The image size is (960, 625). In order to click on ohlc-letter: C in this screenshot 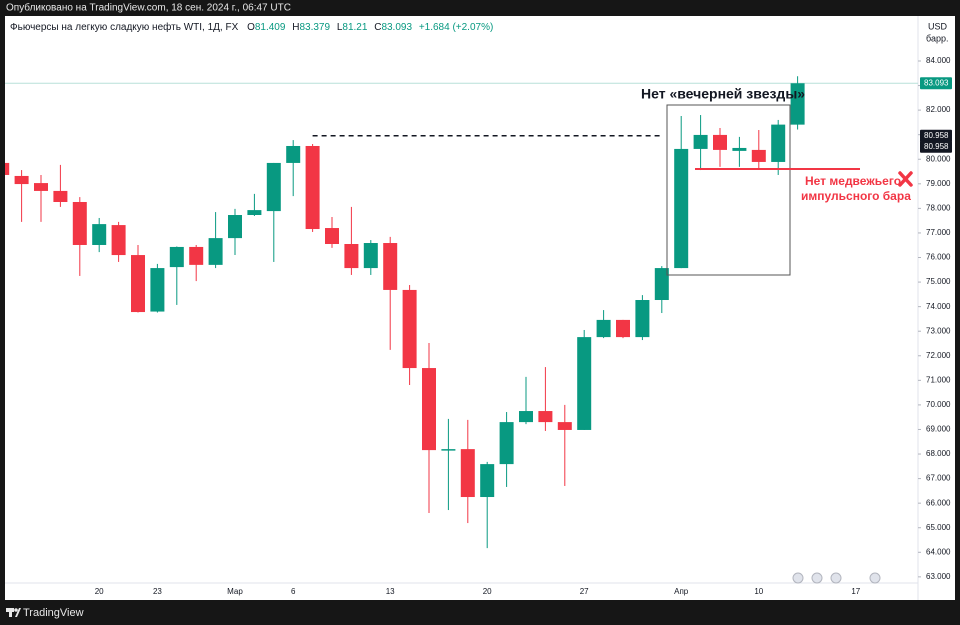, I will do `click(377, 27)`.